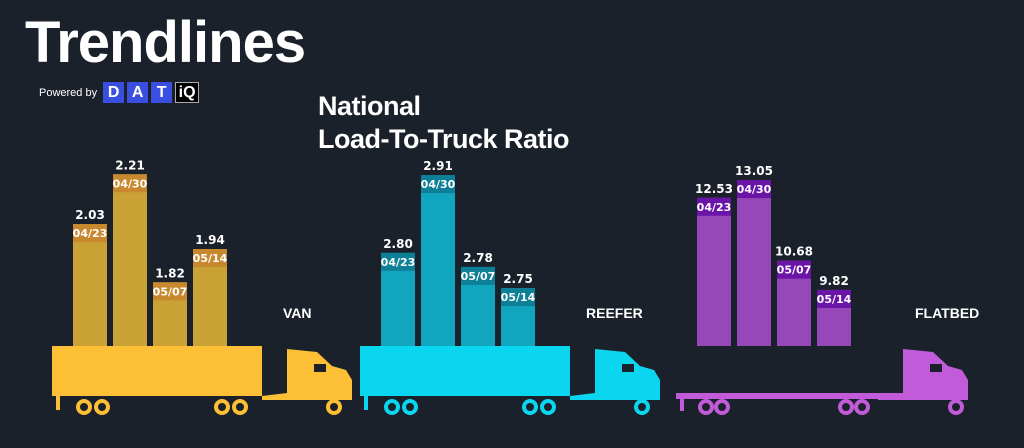 The image size is (1024, 448). I want to click on series-label: FLATBED, so click(947, 313).